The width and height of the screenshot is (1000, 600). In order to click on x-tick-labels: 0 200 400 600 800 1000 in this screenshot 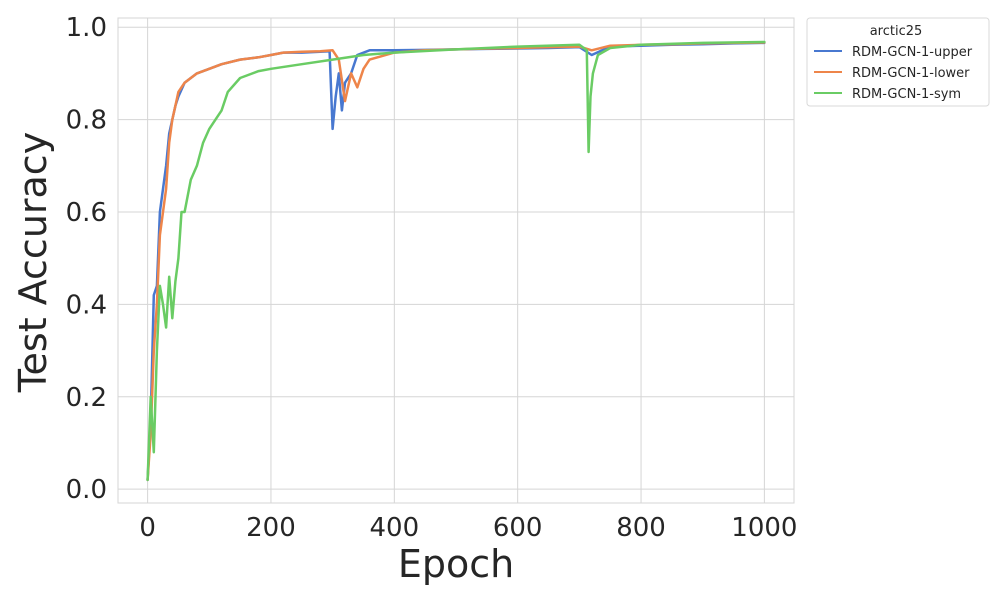, I will do `click(468, 528)`.